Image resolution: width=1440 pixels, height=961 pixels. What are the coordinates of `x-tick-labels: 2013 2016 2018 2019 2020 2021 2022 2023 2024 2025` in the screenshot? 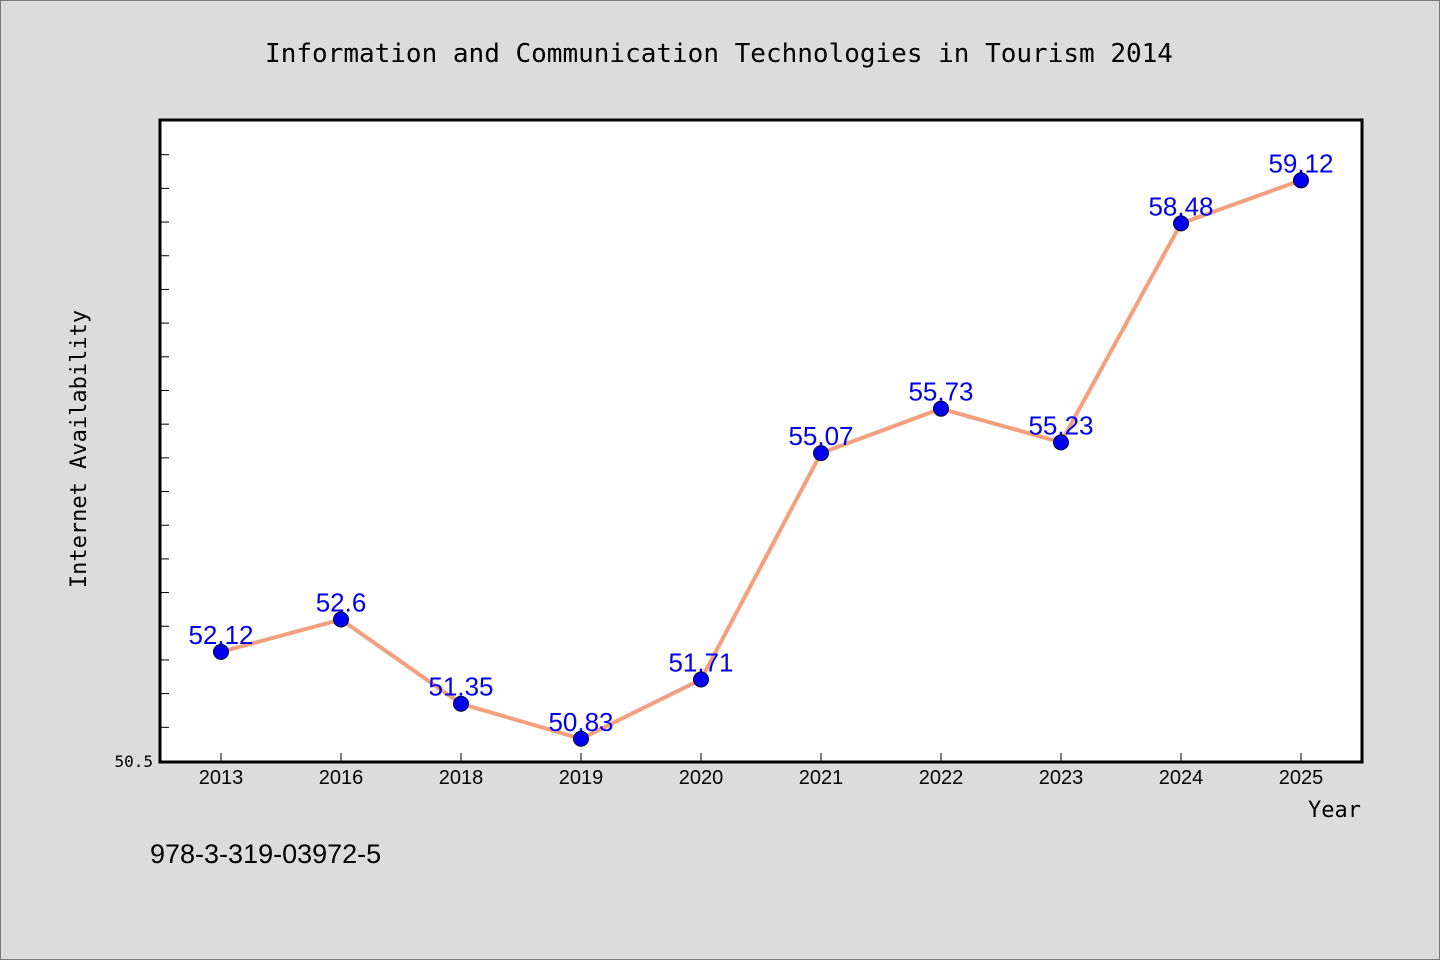 It's located at (761, 778).